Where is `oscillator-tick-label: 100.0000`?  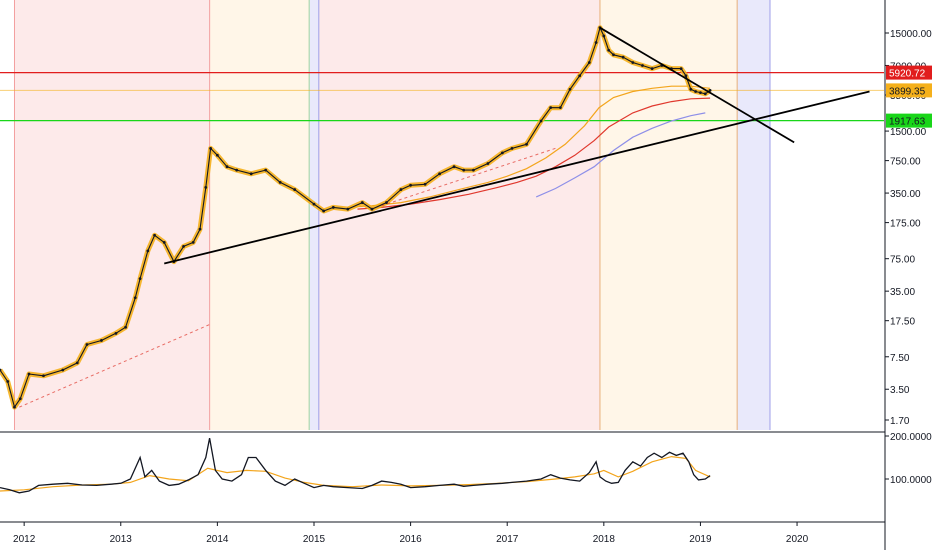
oscillator-tick-label: 100.0000 is located at coordinates (911, 480).